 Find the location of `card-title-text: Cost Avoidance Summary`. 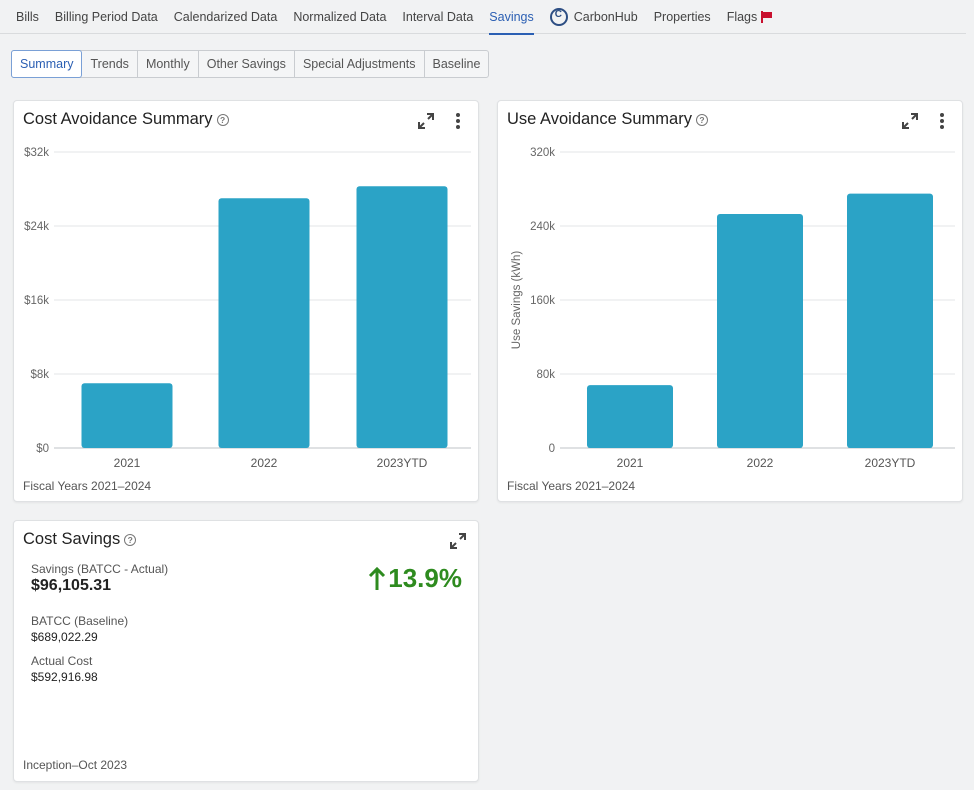

card-title-text: Cost Avoidance Summary is located at coordinates (118, 119).